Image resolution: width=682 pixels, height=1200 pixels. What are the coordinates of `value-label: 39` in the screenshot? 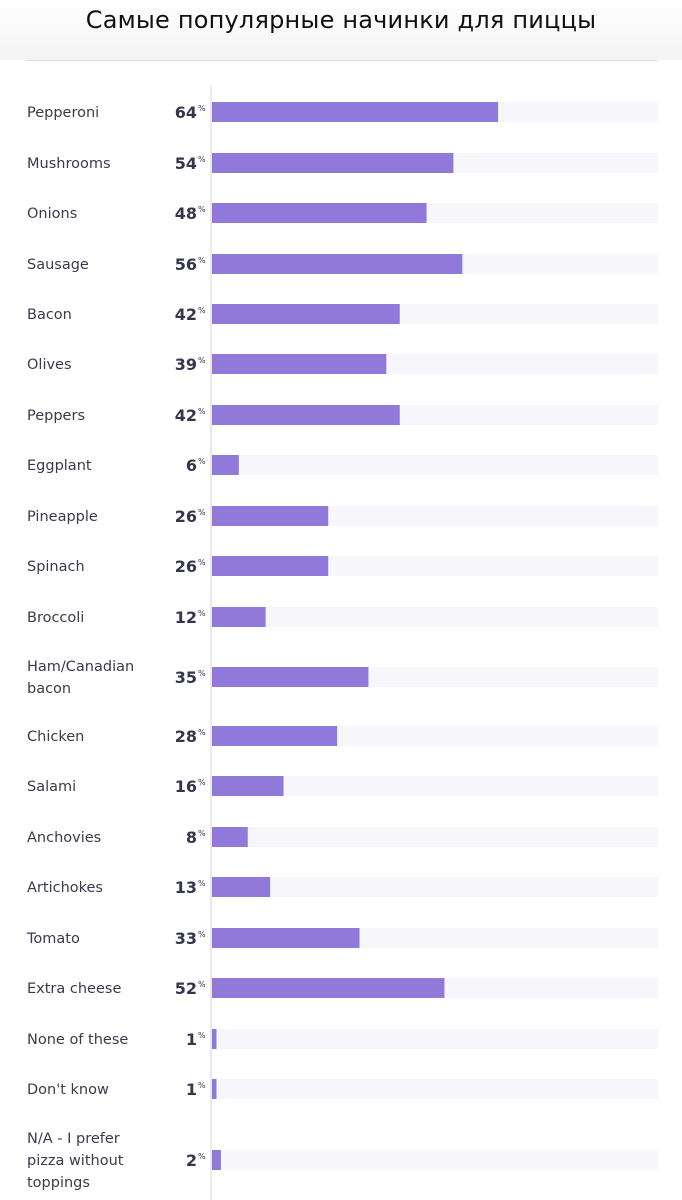 It's located at (186, 364).